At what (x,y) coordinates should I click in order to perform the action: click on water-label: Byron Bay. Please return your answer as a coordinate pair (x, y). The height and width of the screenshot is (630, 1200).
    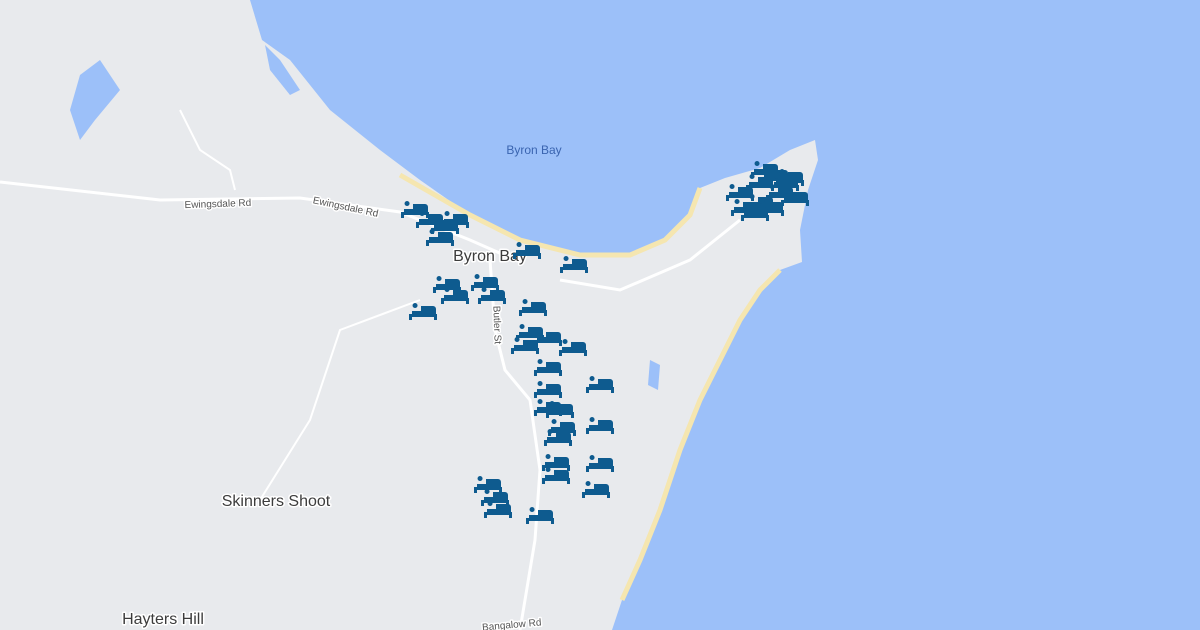
    Looking at the image, I should click on (533, 150).